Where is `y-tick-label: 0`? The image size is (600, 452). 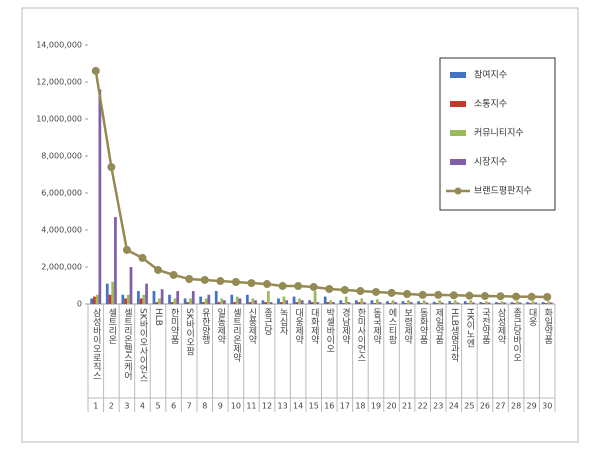 y-tick-label: 0 is located at coordinates (79, 304).